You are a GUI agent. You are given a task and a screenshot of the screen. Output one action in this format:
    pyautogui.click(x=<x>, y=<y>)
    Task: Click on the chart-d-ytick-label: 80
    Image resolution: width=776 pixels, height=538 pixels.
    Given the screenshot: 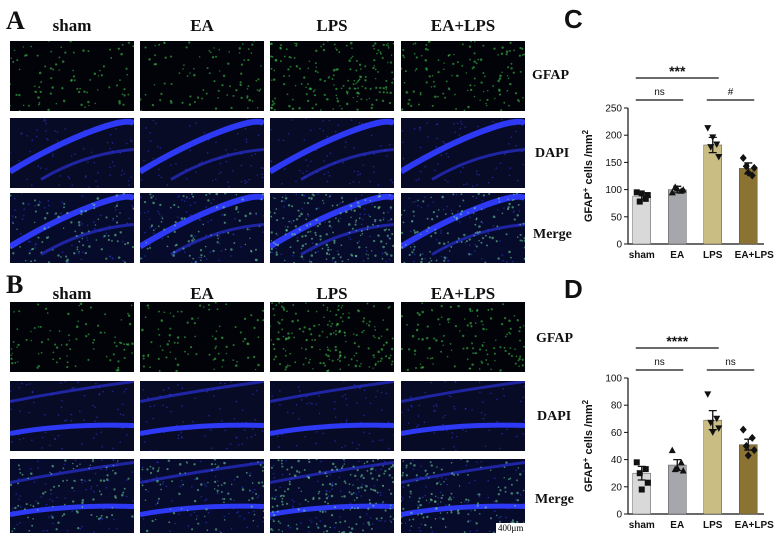 What is the action you would take?
    pyautogui.click(x=617, y=406)
    